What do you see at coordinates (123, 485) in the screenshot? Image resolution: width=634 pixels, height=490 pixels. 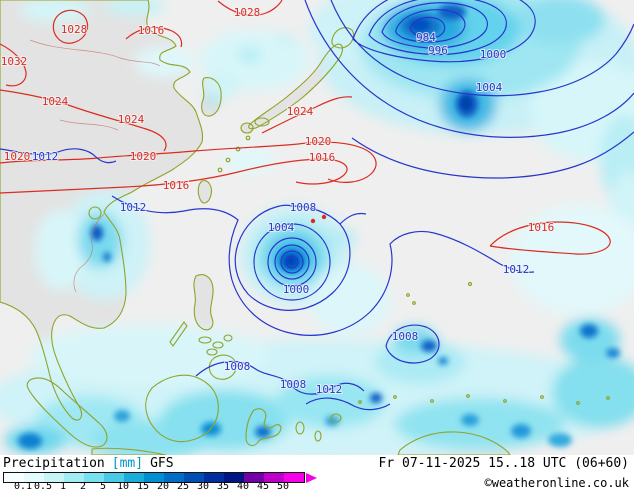 I see `scale-value: 10` at bounding box center [123, 485].